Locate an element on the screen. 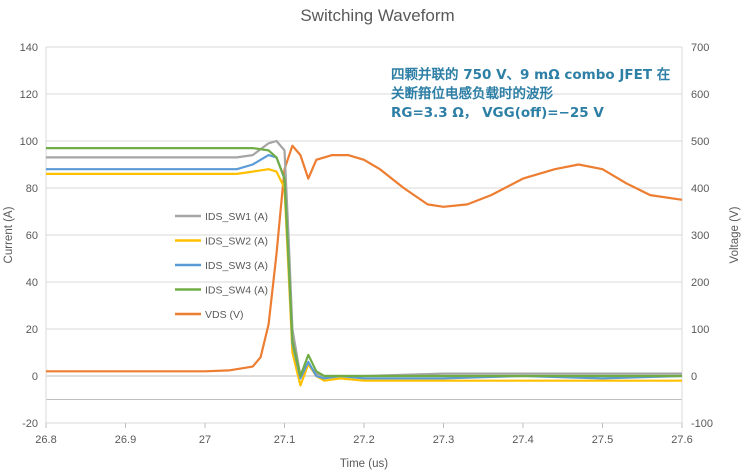  annotation-line-1: 四颗并联的 750 V、9 mΩ combo JFET 在 is located at coordinates (531, 75).